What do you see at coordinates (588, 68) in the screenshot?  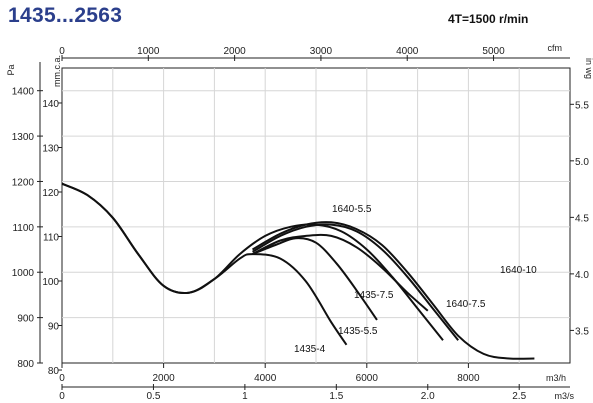 I see `y-inwg-unit-label: in wg` at bounding box center [588, 68].